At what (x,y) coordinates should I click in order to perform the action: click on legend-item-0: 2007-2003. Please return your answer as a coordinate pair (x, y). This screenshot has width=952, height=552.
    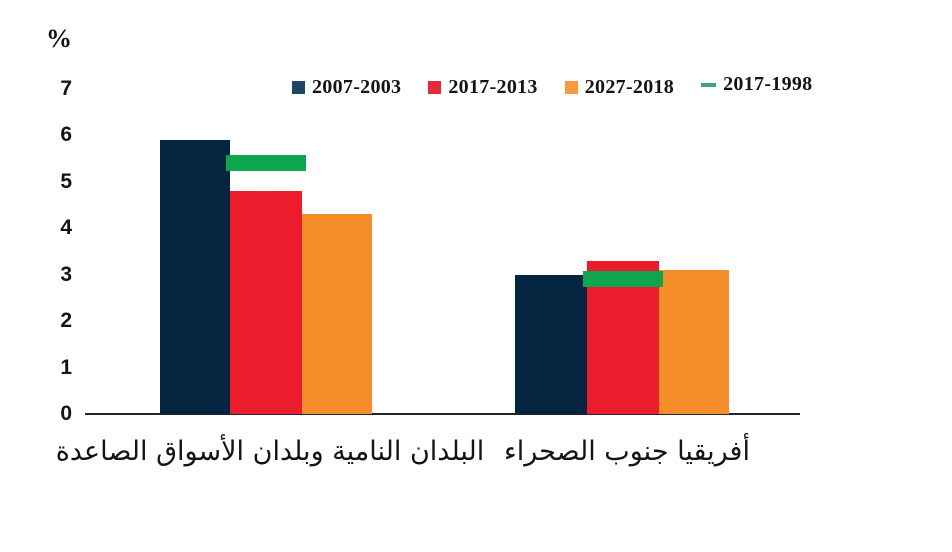
    Looking at the image, I should click on (346, 87).